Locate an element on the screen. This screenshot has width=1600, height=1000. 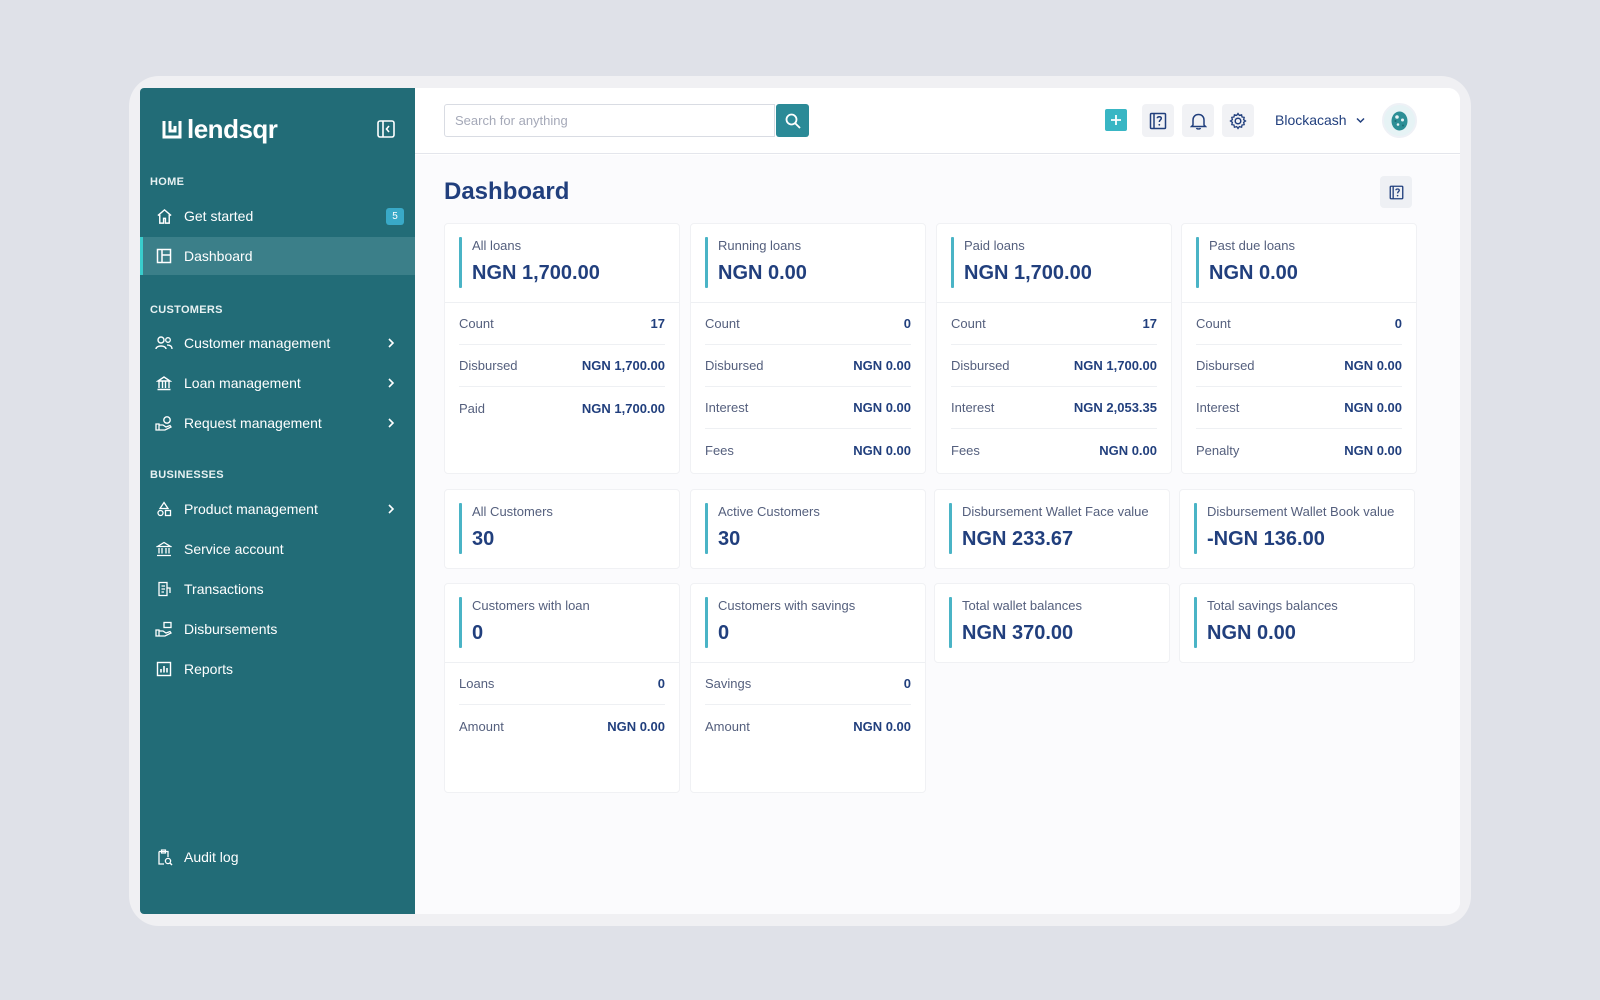
transactions-icon is located at coordinates (164, 589).